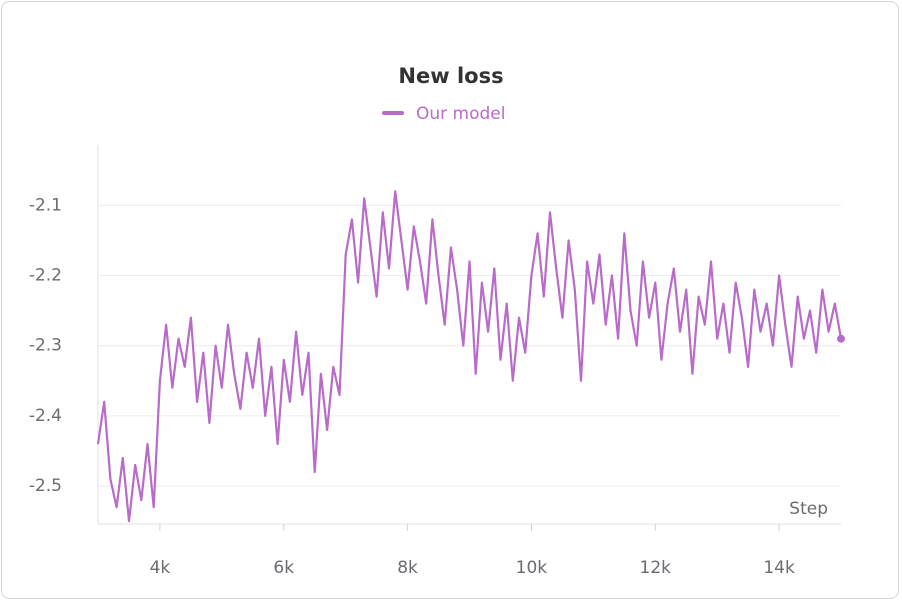 The width and height of the screenshot is (902, 602). What do you see at coordinates (779, 568) in the screenshot?
I see `x-tick-label: 14k` at bounding box center [779, 568].